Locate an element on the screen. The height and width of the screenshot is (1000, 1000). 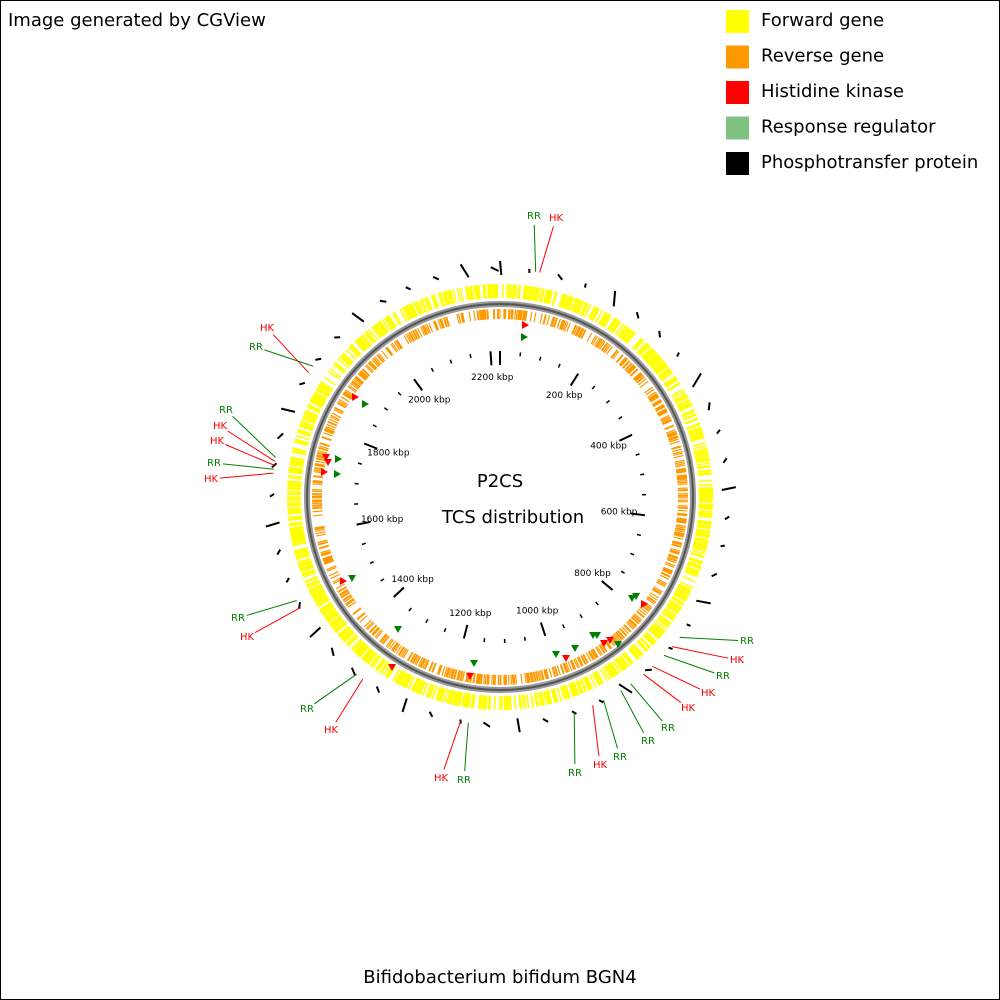
callout-line is located at coordinates (646, 702).